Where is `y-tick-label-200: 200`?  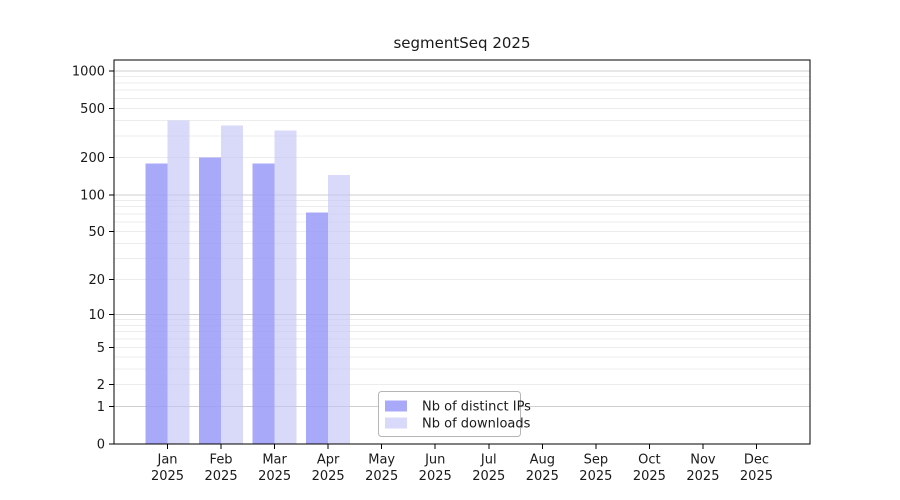 y-tick-label-200: 200 is located at coordinates (92, 158).